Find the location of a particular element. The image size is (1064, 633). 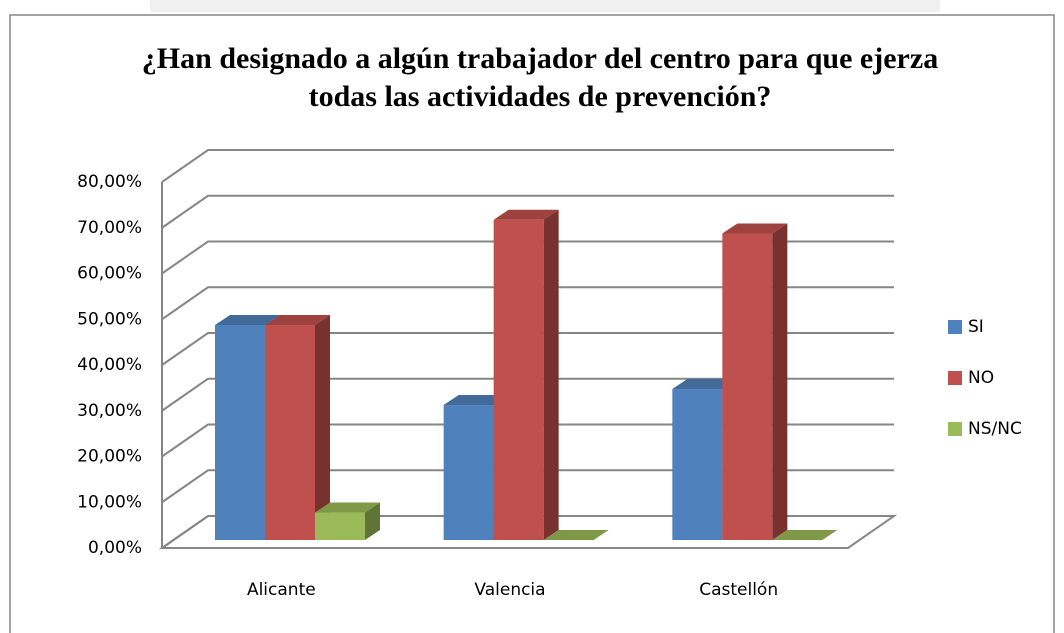

floor is located at coordinates (528, 532).